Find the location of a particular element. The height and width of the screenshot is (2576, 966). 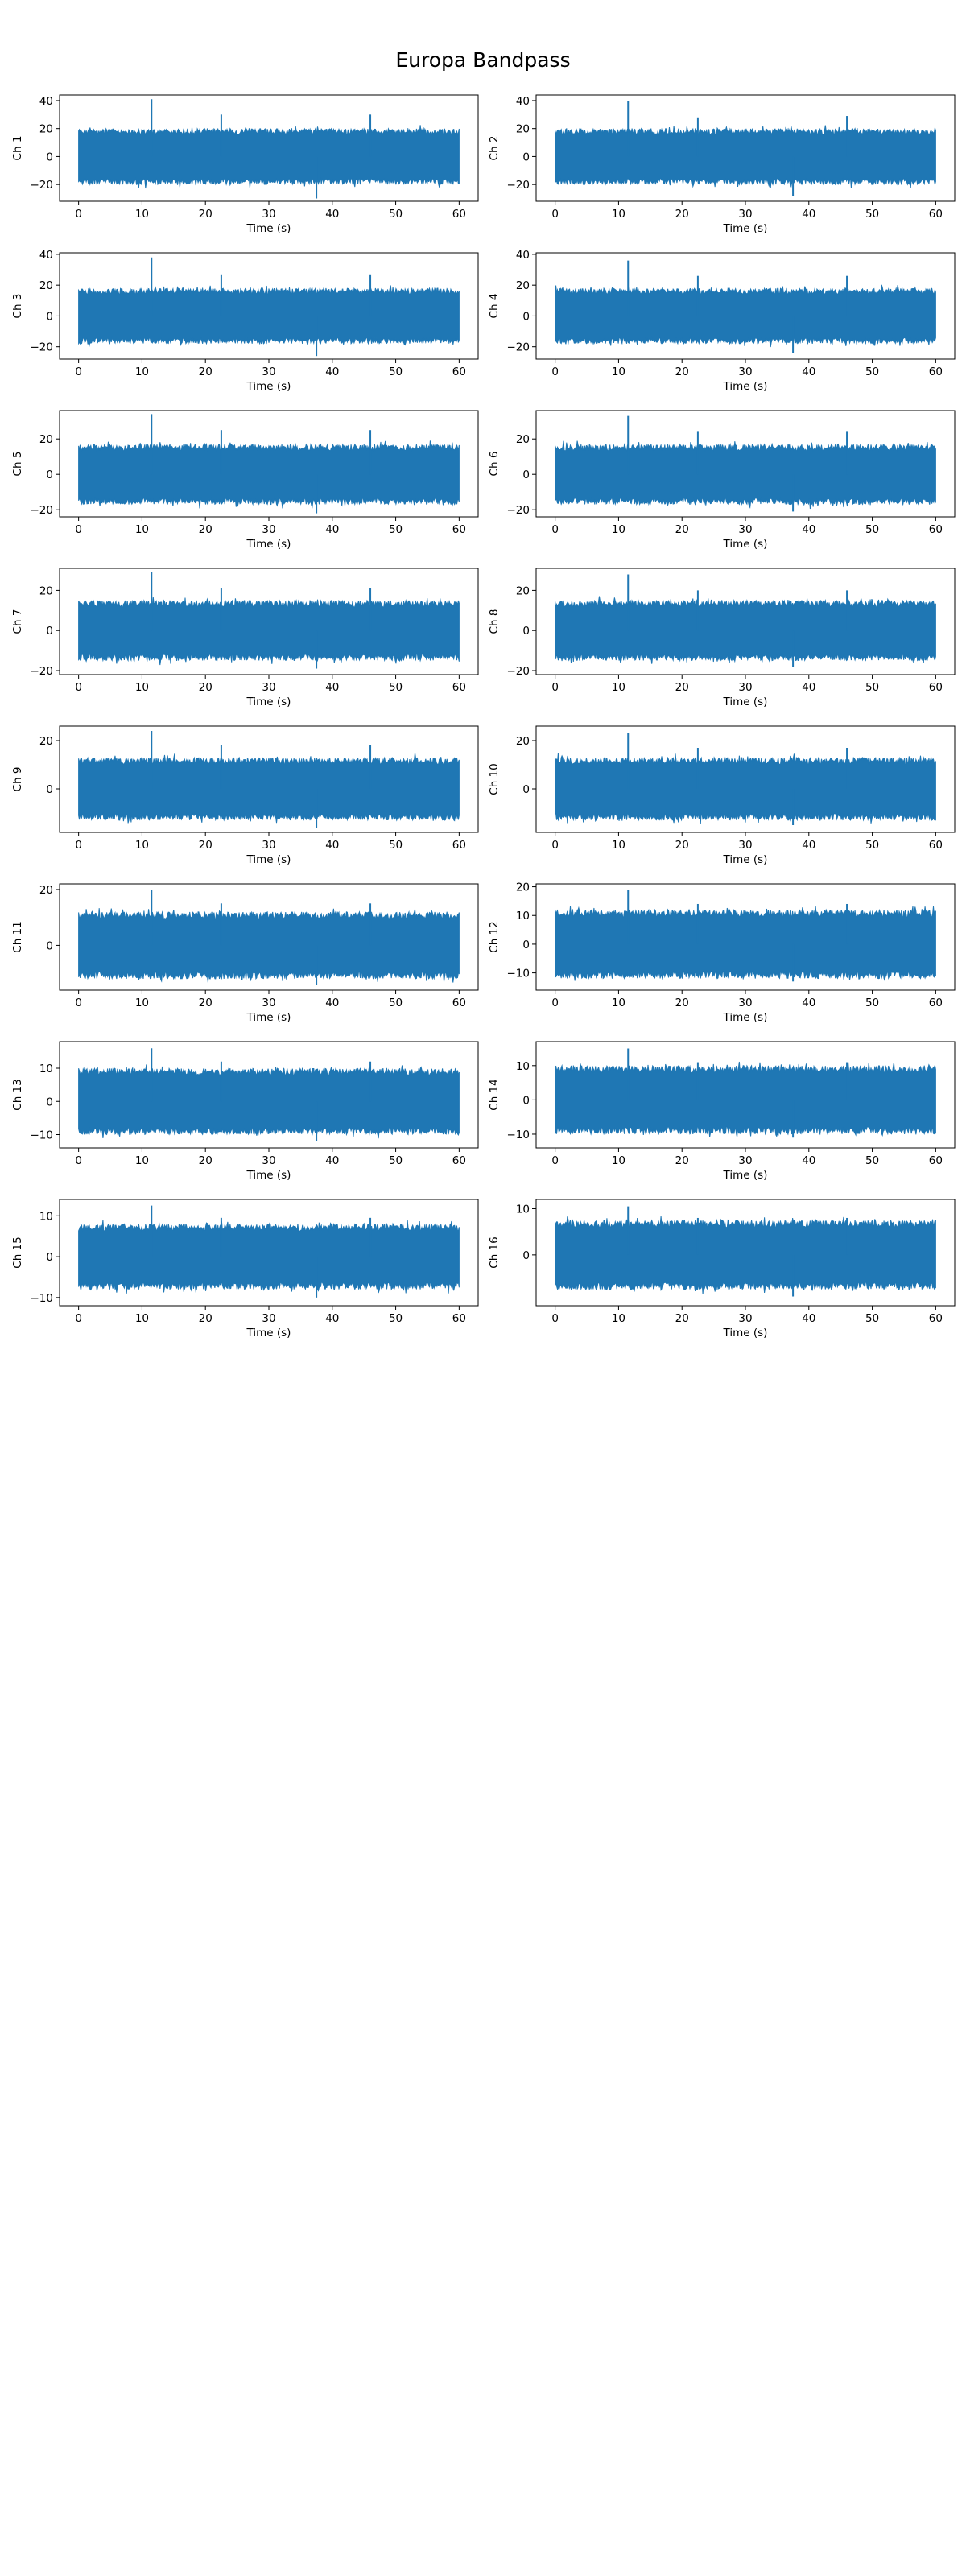

y-axis-label: Ch 11 is located at coordinates (17, 936).